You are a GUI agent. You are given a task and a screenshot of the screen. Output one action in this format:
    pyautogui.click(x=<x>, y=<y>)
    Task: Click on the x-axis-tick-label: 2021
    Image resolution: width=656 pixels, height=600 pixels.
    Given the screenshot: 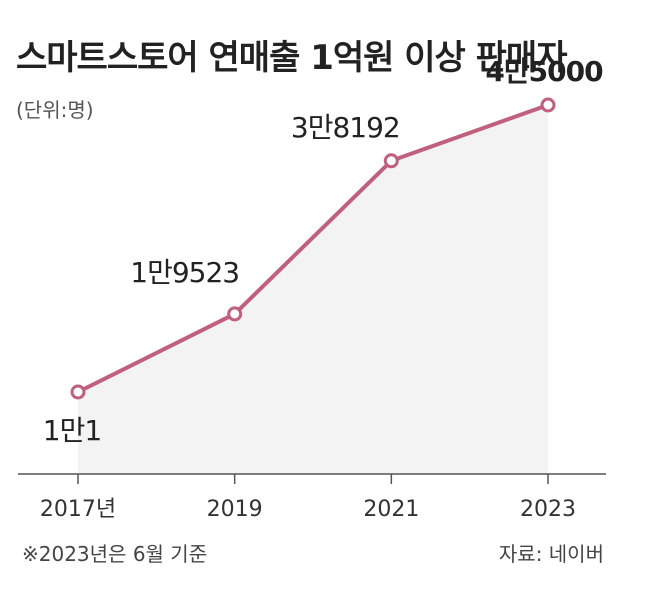 What is the action you would take?
    pyautogui.click(x=391, y=509)
    